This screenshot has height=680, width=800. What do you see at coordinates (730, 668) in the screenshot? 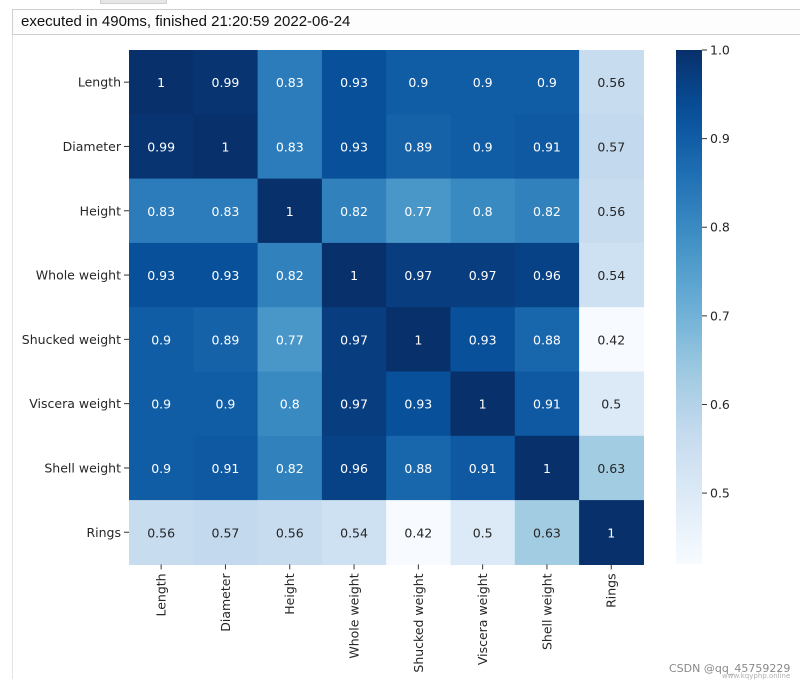
I see `watermark: CSDN @qq_45759229` at bounding box center [730, 668].